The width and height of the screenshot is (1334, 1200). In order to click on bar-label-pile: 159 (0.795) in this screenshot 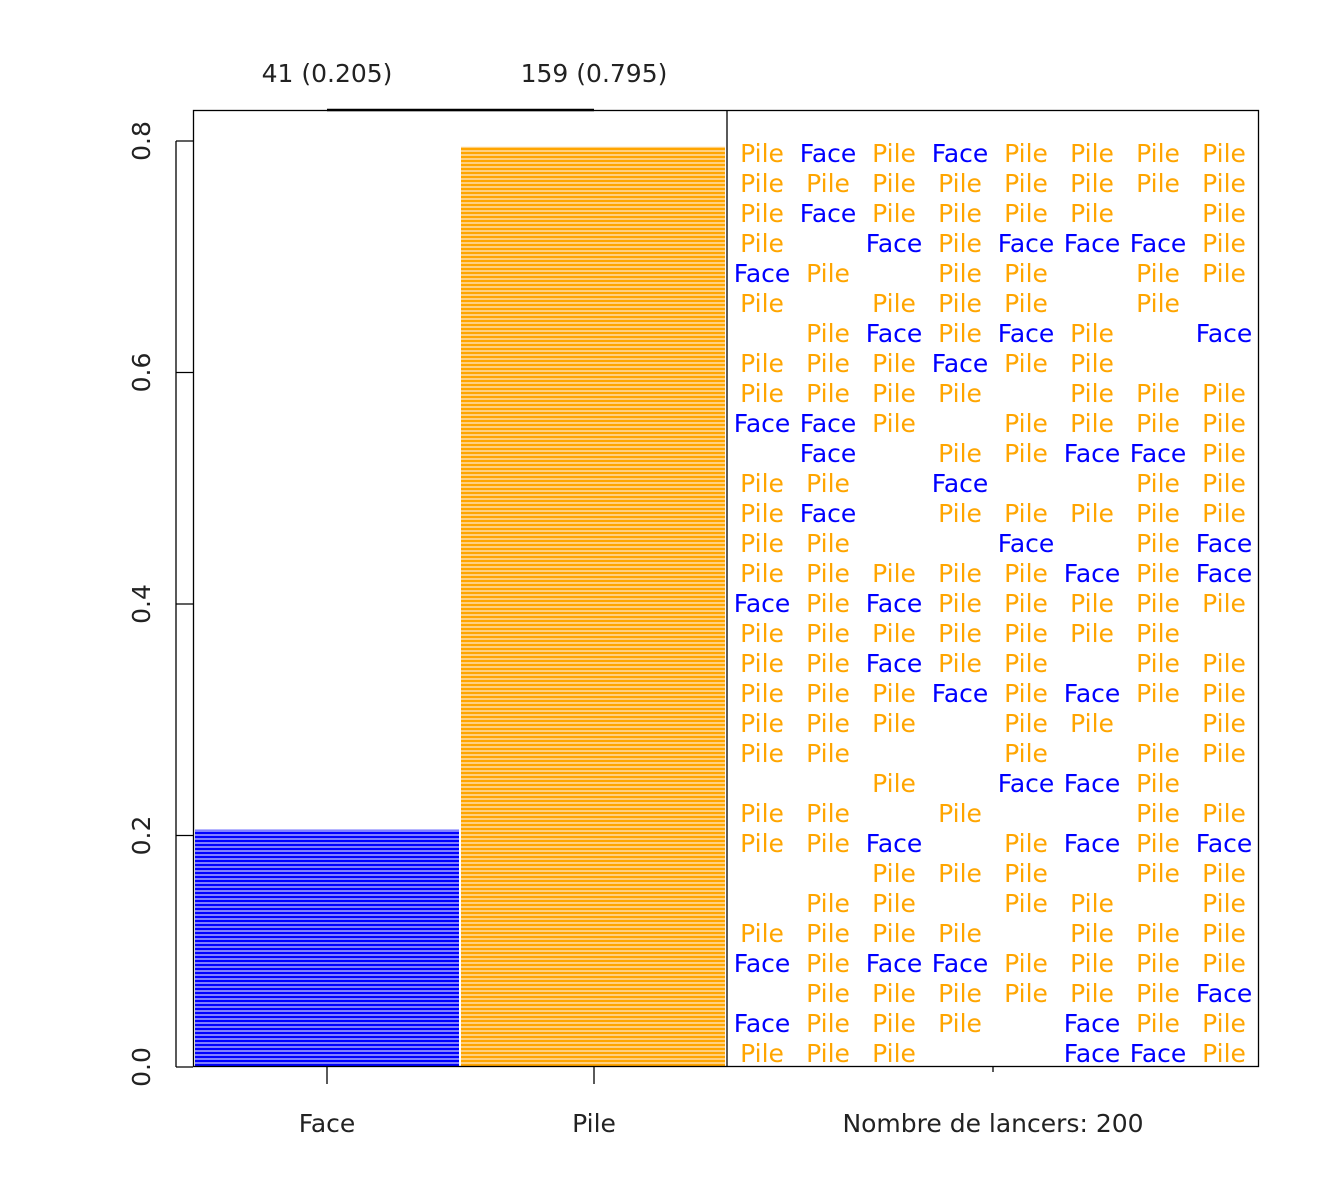, I will do `click(594, 73)`.